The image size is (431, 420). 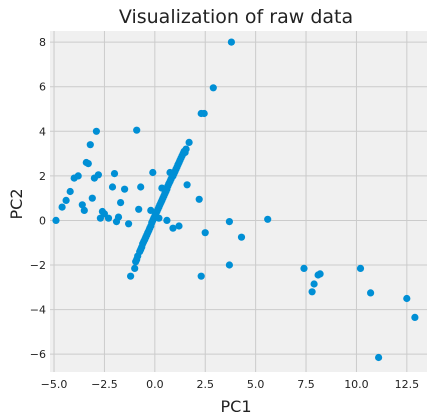 What do you see at coordinates (155, 384) in the screenshot?
I see `x-tick-label: 0.0` at bounding box center [155, 384].